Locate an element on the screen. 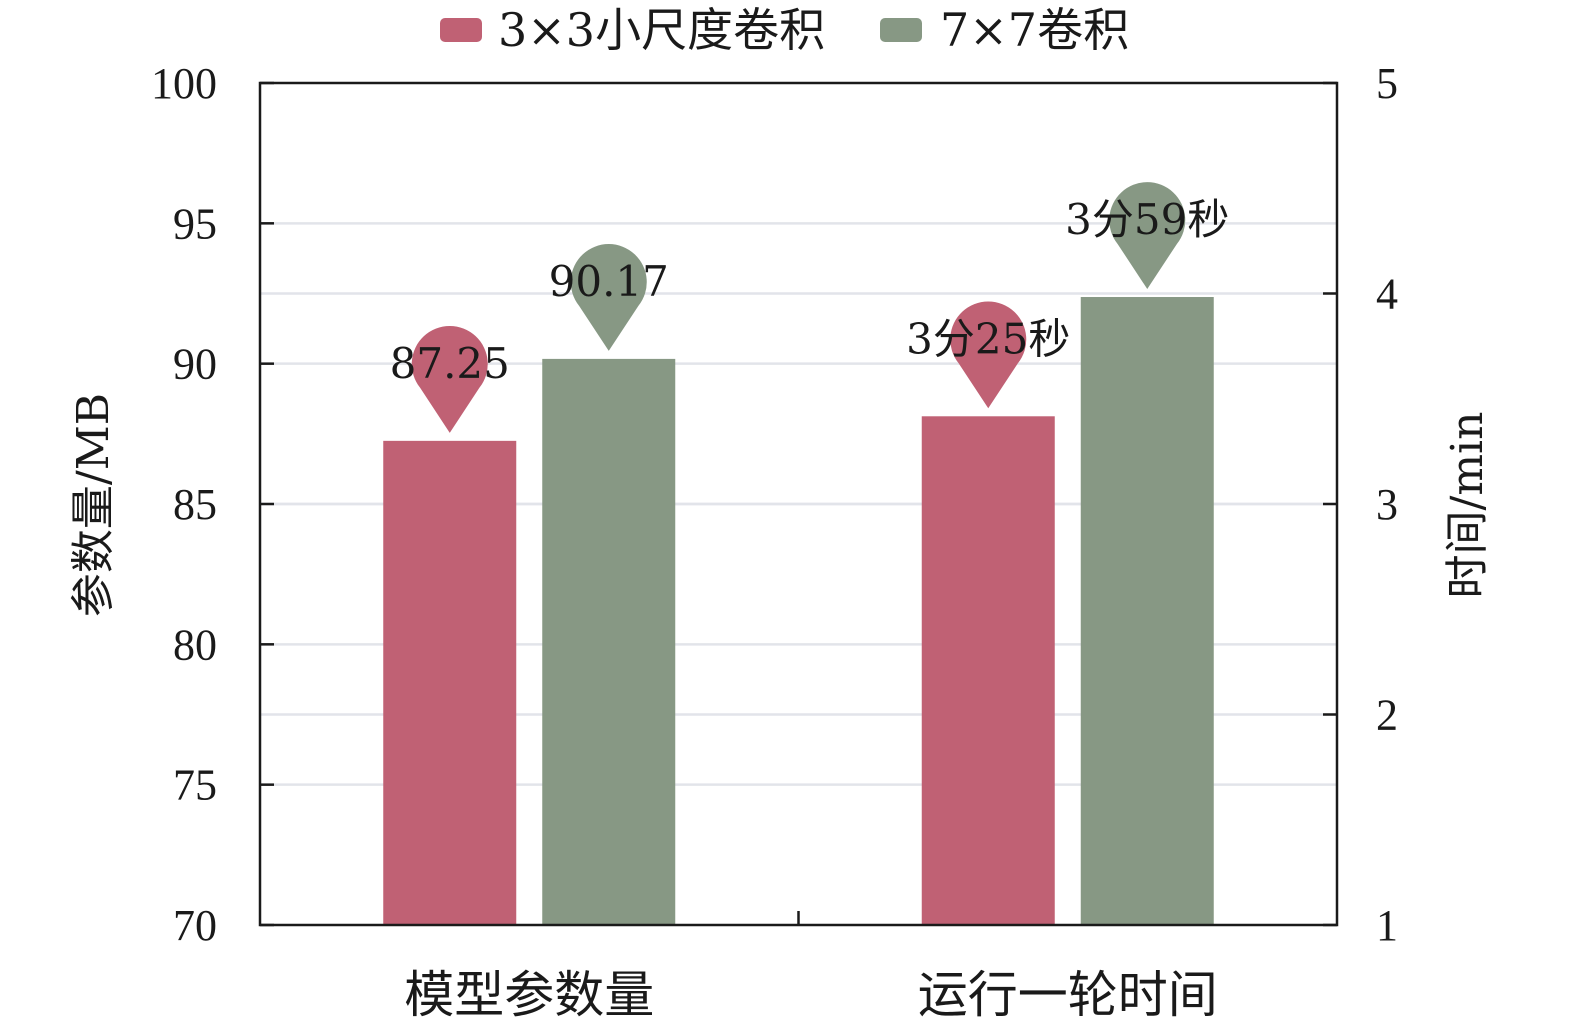 Image resolution: width=1575 pixels, height=1036 pixels. left-axis-tick-label: 95 is located at coordinates (195, 223).